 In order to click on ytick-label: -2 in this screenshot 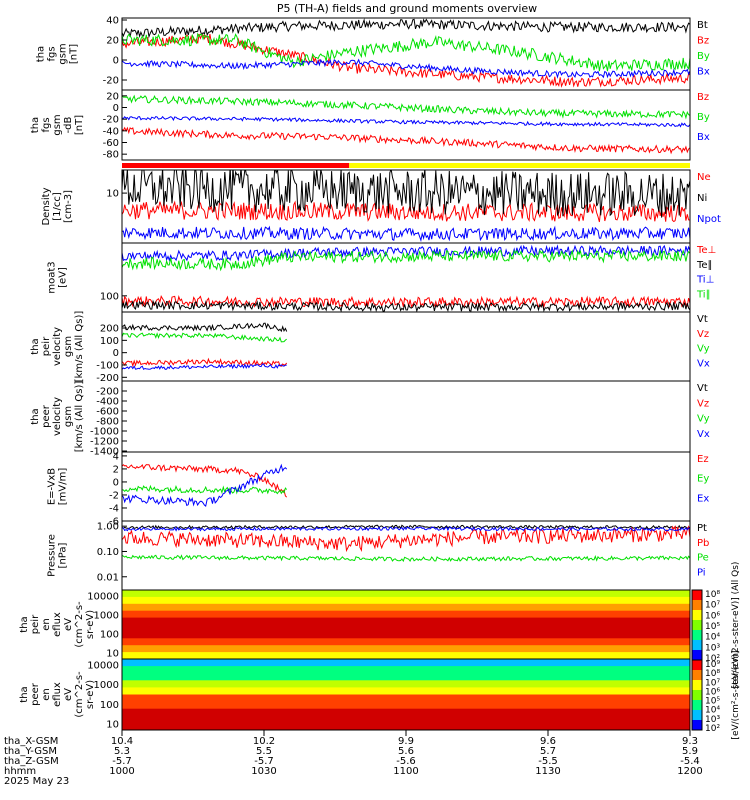, I will do `click(114, 495)`.